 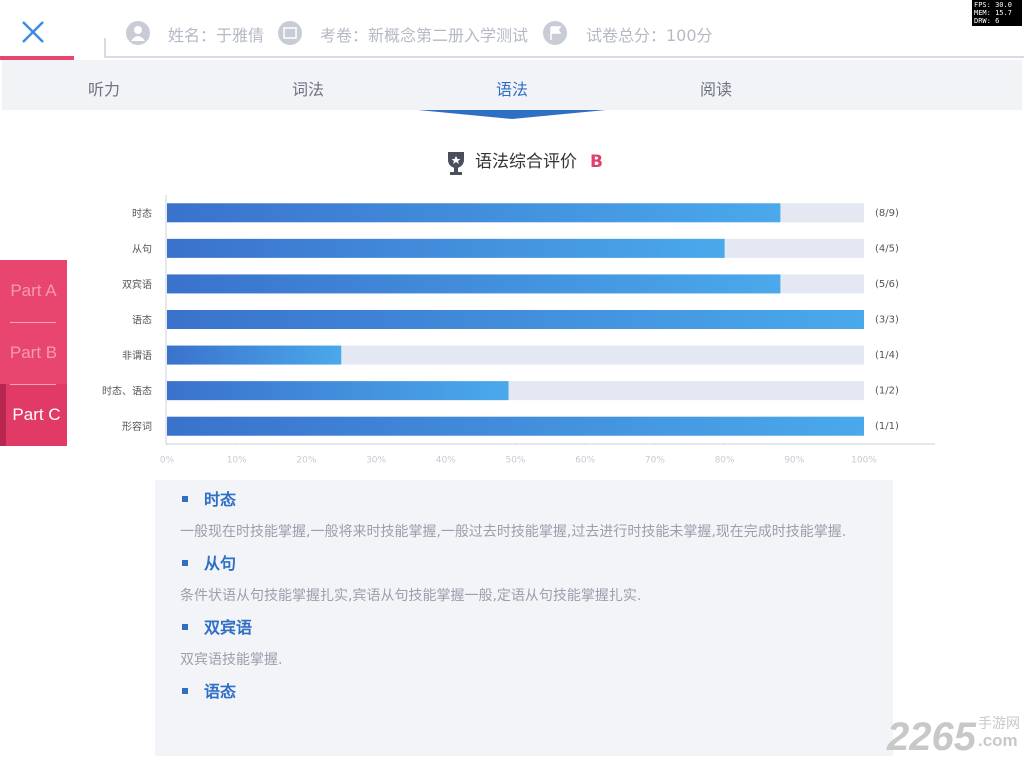 I want to click on exam-name: 考卷：新概念第二册入学测试, so click(x=424, y=35).